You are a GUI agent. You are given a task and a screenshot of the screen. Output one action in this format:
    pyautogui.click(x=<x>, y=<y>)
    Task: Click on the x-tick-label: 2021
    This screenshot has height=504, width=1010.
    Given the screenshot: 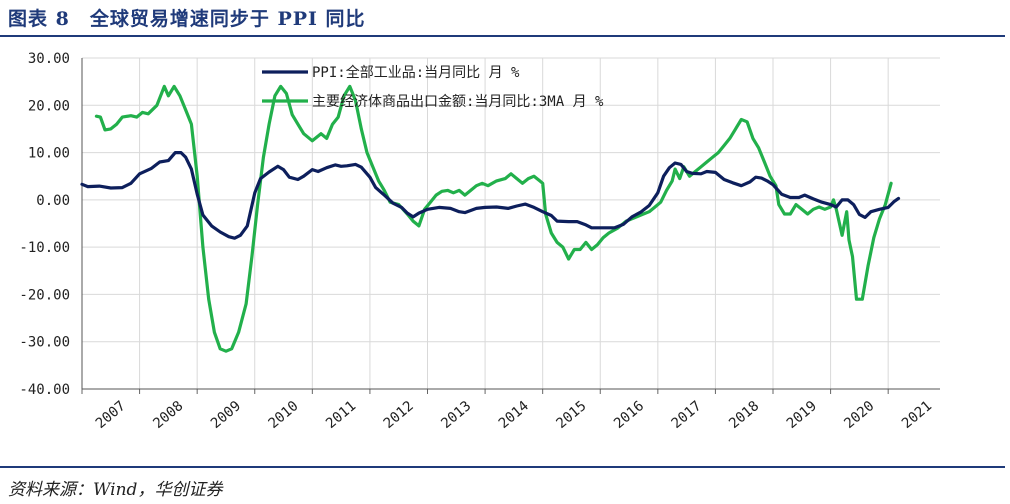 What is the action you would take?
    pyautogui.click(x=917, y=415)
    